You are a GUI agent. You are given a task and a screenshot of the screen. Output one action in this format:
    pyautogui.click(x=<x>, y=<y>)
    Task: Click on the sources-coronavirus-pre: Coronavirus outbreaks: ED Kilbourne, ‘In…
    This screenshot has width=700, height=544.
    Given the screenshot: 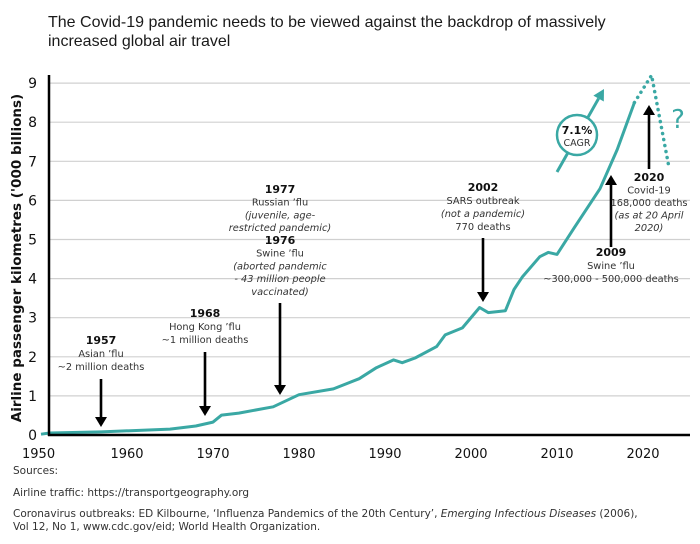 What is the action you would take?
    pyautogui.click(x=227, y=514)
    